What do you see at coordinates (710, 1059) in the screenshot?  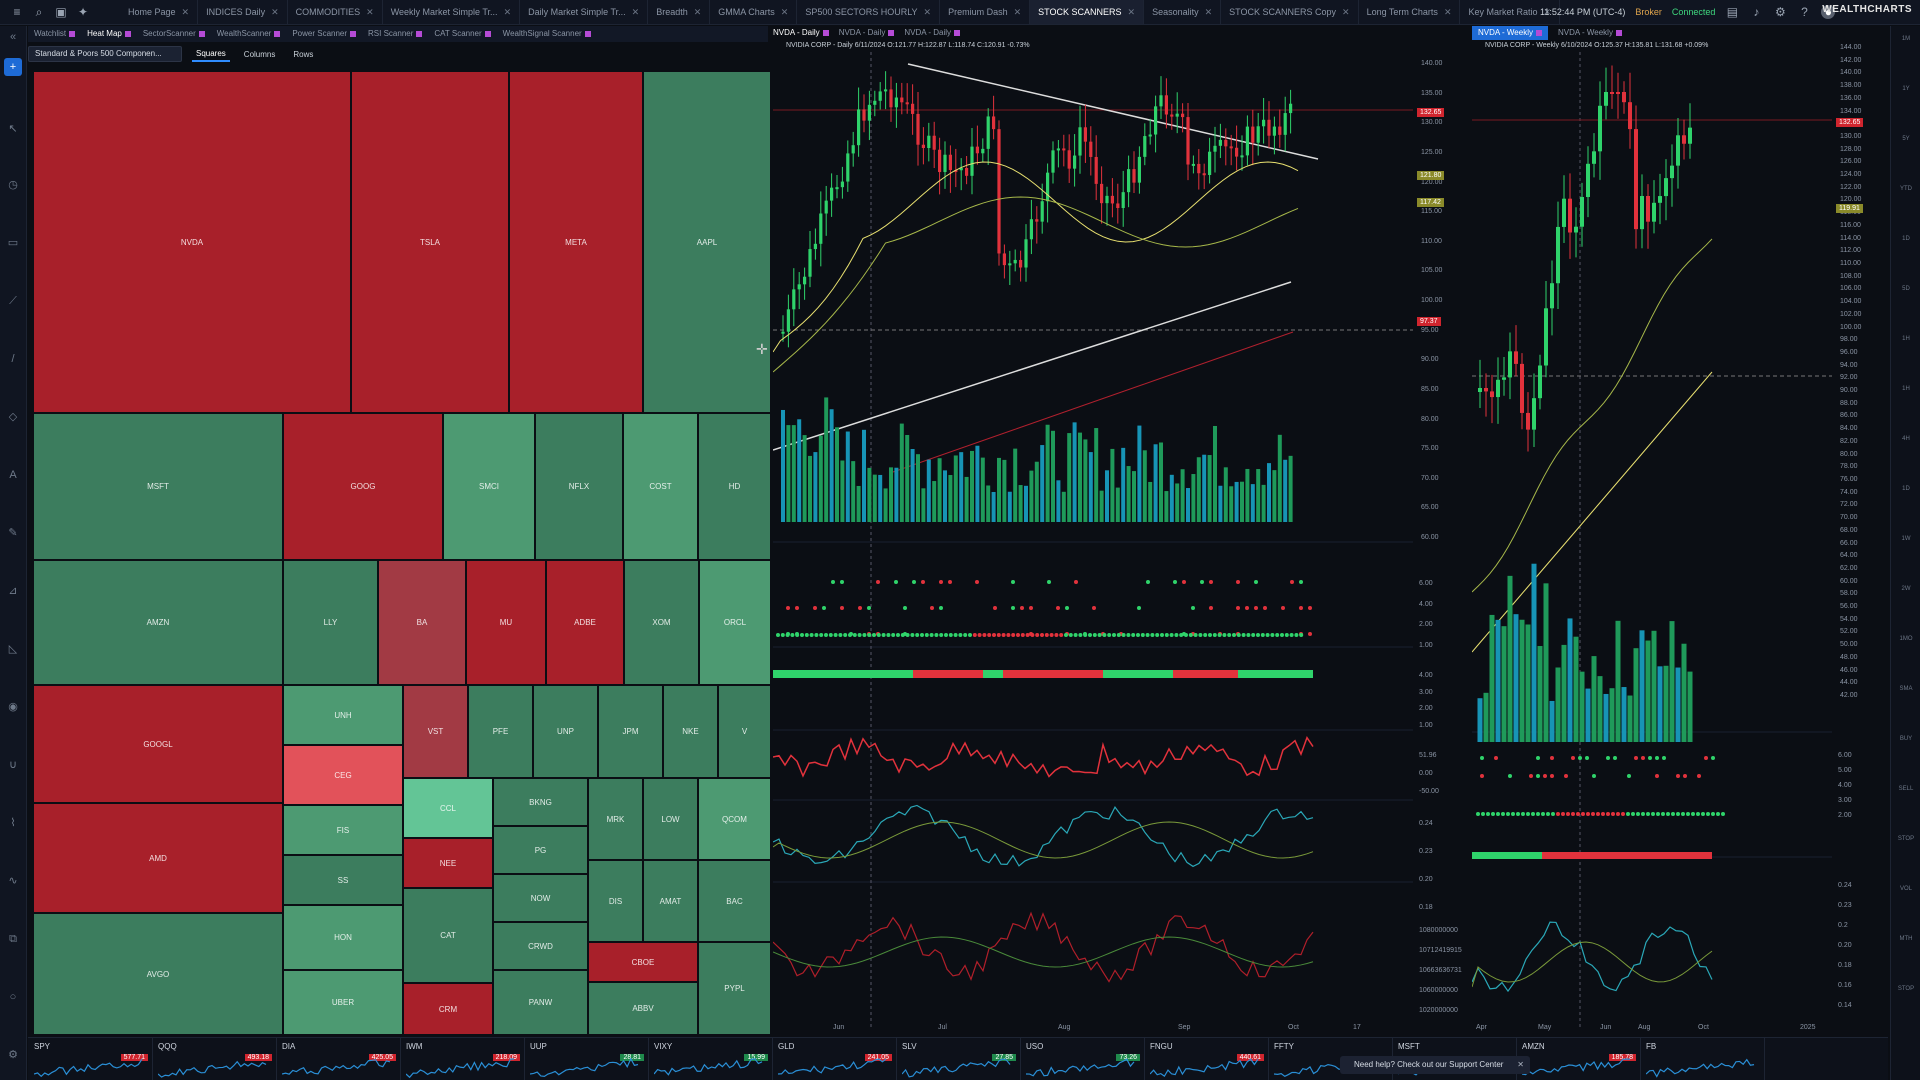 I see `ticker-tile: VIXY 15.99` at bounding box center [710, 1059].